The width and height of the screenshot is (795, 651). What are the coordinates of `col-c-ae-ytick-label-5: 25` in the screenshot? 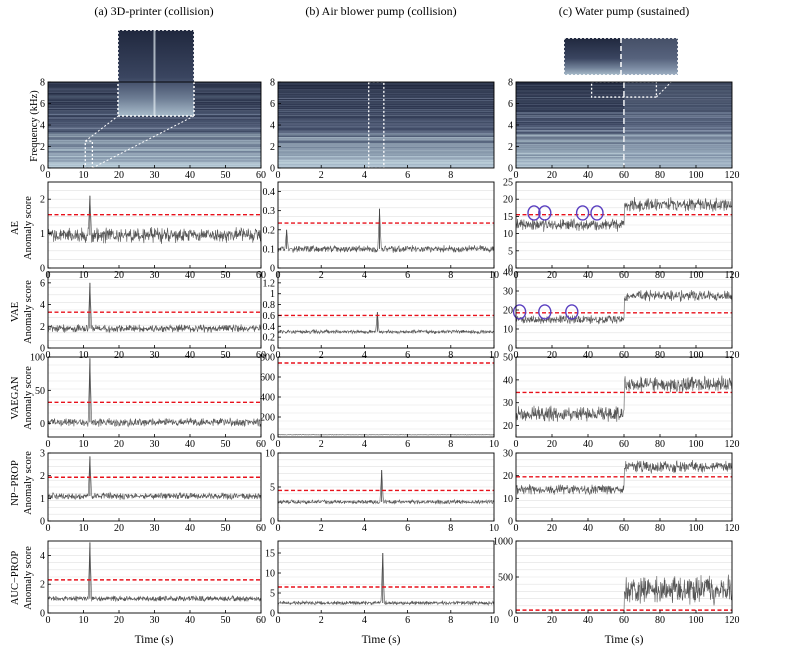 It's located at (508, 183).